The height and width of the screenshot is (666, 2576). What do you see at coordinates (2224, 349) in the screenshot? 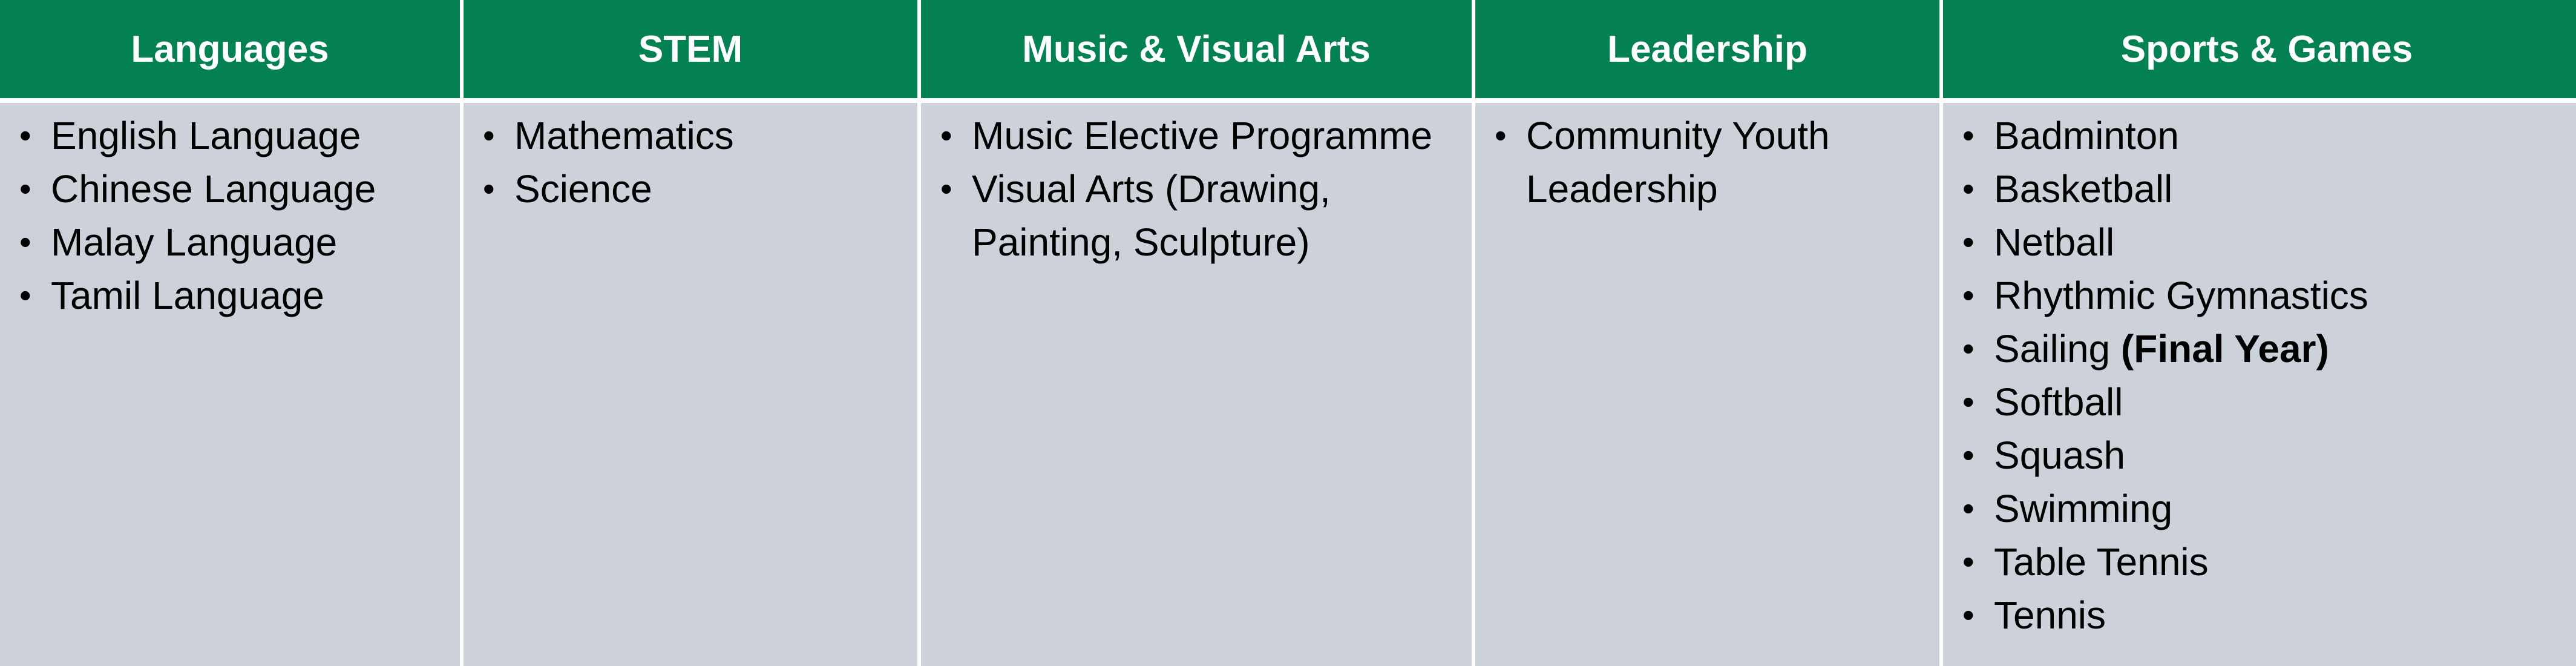
I see `final-year-note: (Final Year)` at bounding box center [2224, 349].